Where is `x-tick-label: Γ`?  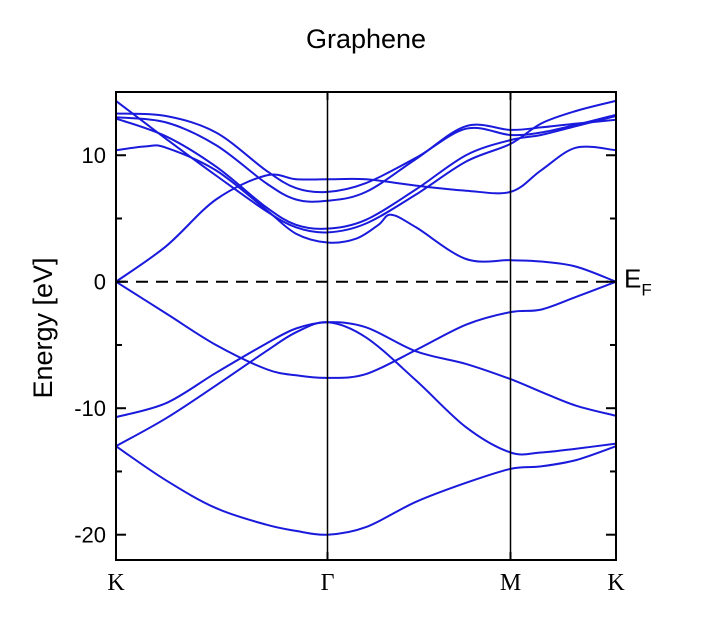
x-tick-label: Γ is located at coordinates (328, 583).